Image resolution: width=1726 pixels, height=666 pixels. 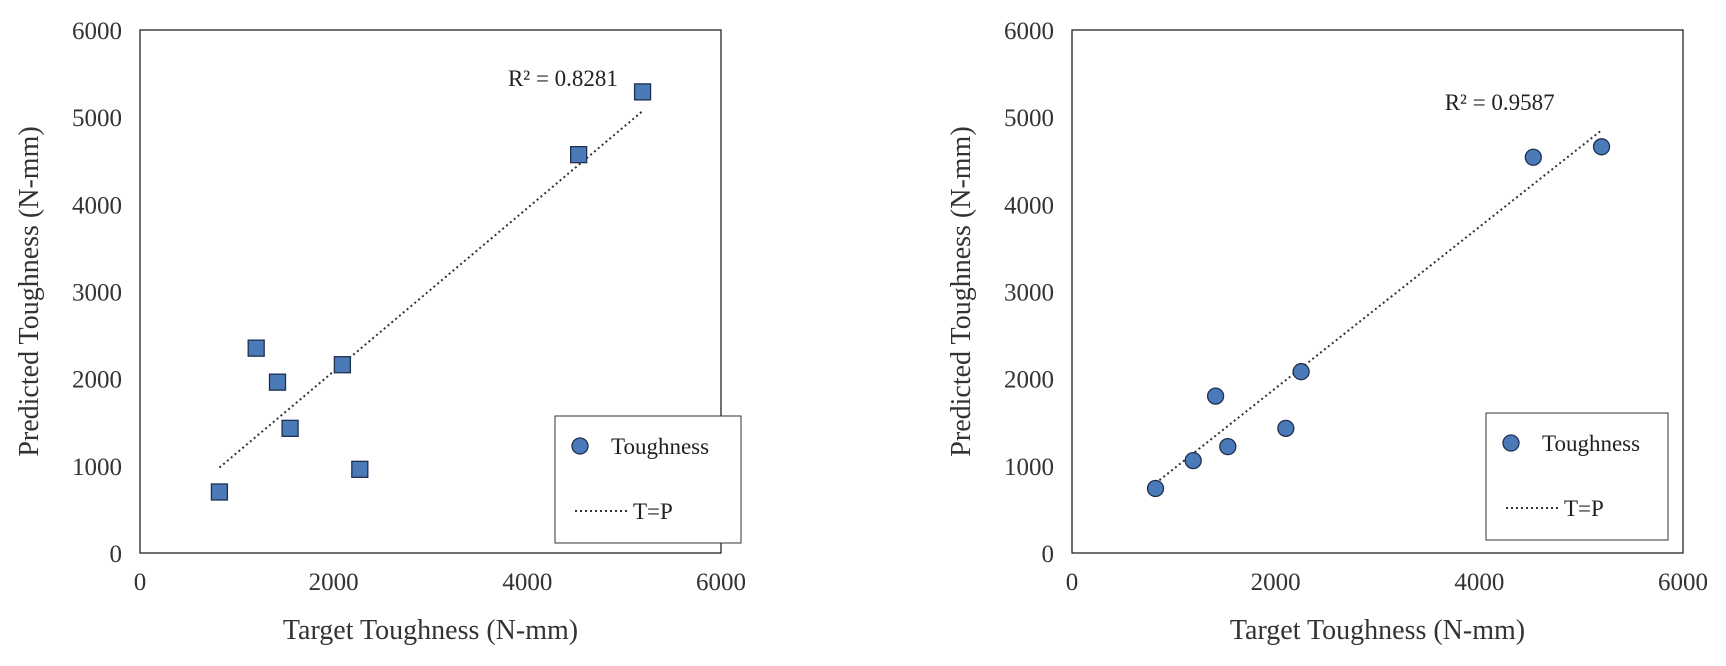 What do you see at coordinates (97, 380) in the screenshot?
I see `chart-0-y-tick-label: 2000` at bounding box center [97, 380].